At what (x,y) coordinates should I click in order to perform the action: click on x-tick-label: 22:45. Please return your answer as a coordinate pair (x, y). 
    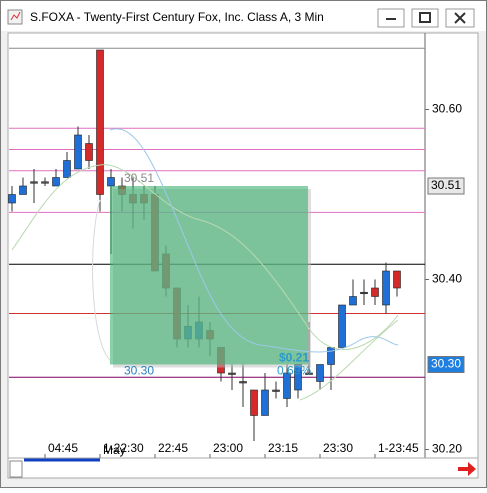
    Looking at the image, I should click on (173, 448).